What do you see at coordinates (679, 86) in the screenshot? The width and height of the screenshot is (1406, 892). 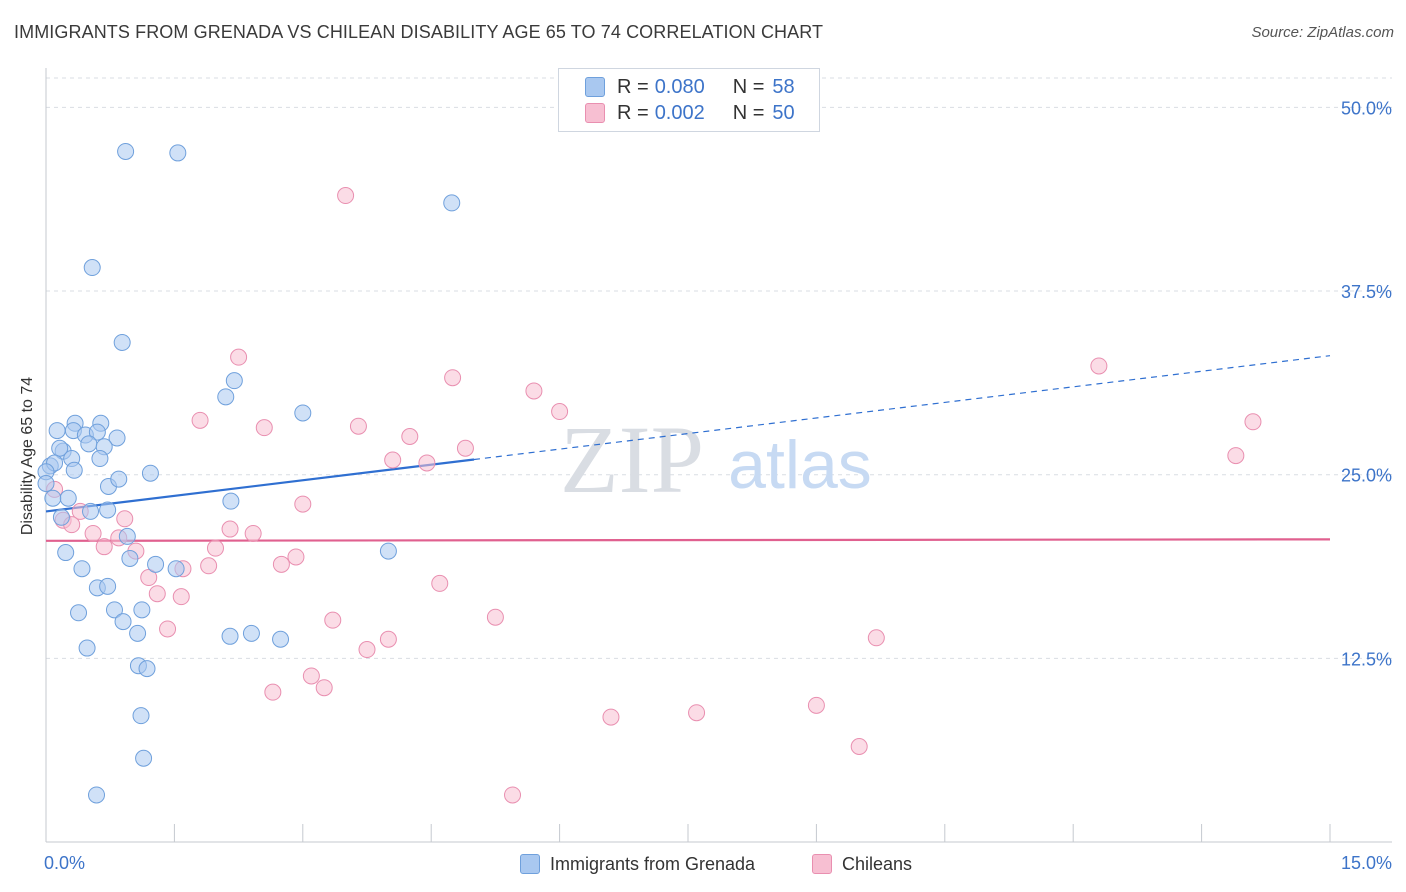 I see `legend-r-value: 0.080` at bounding box center [679, 86].